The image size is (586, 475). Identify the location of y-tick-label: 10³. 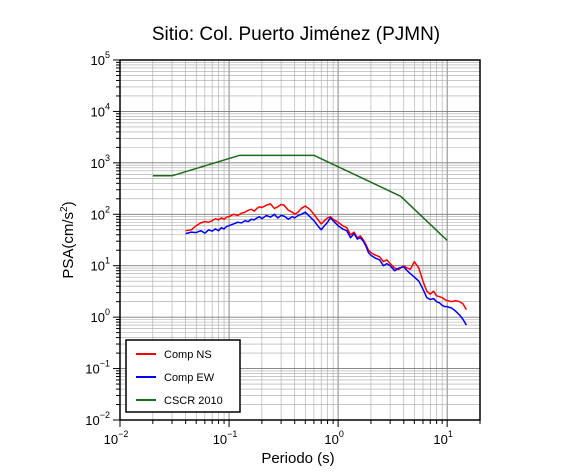
(100, 162).